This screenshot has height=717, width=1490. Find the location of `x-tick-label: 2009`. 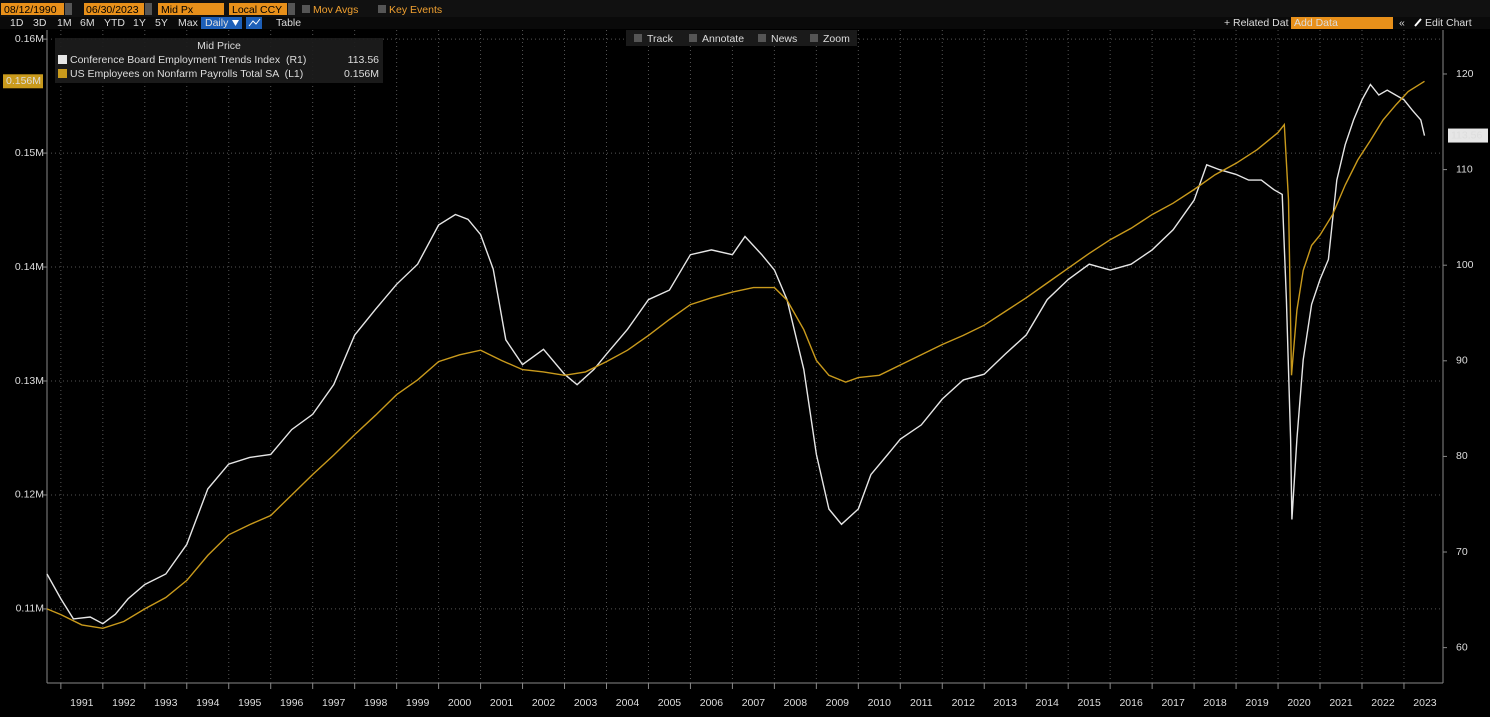

x-tick-label: 2009 is located at coordinates (838, 703).